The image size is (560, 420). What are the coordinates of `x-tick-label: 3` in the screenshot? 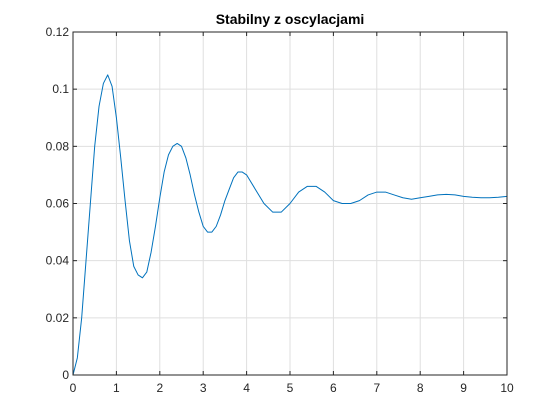 It's located at (203, 388).